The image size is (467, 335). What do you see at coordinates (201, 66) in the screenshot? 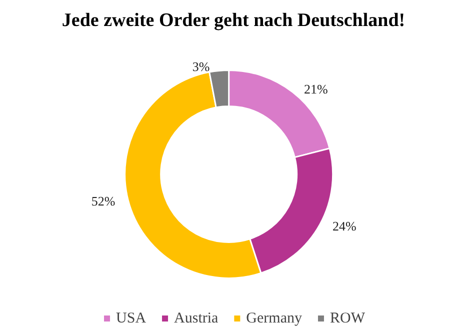
I see `data-label: 3%` at bounding box center [201, 66].